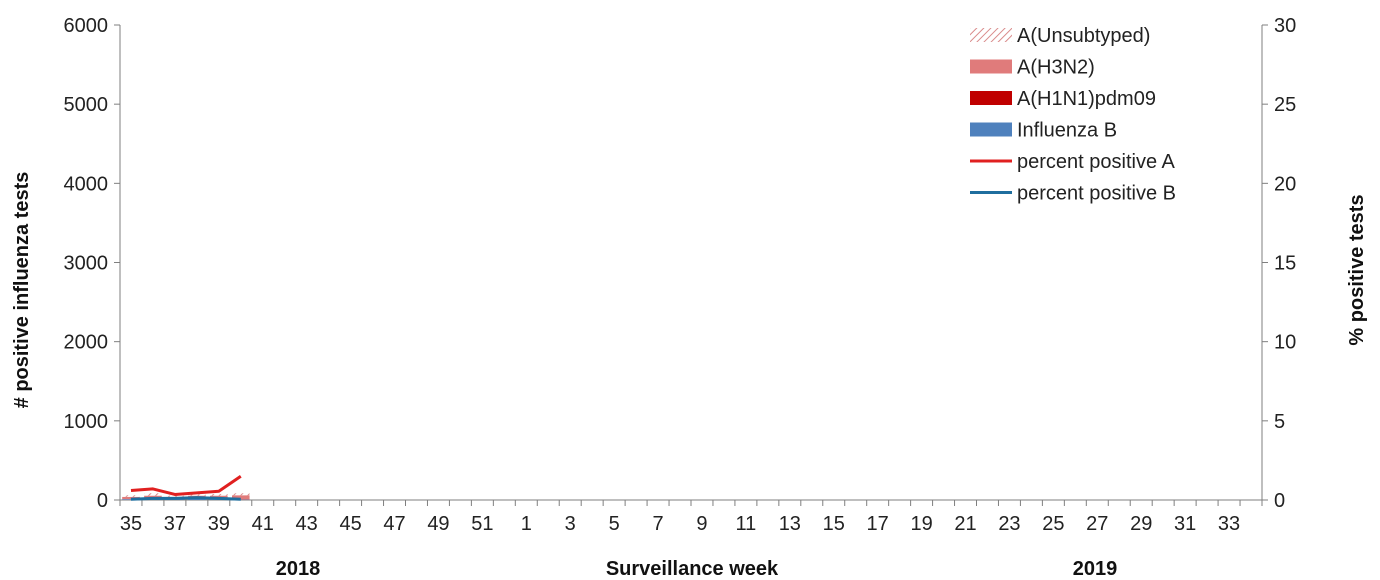 The height and width of the screenshot is (580, 1380). What do you see at coordinates (482, 524) in the screenshot?
I see `x-tick-label: 51` at bounding box center [482, 524].